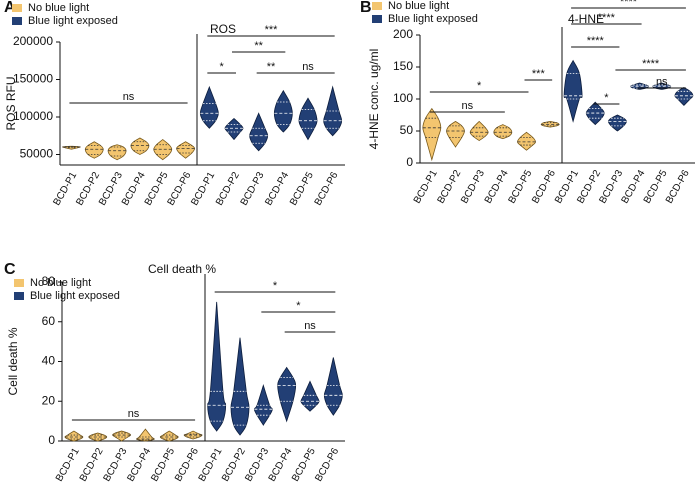 The width and height of the screenshot is (700, 484). Describe the element at coordinates (49, 400) in the screenshot. I see `y-tick-label: 20` at that location.